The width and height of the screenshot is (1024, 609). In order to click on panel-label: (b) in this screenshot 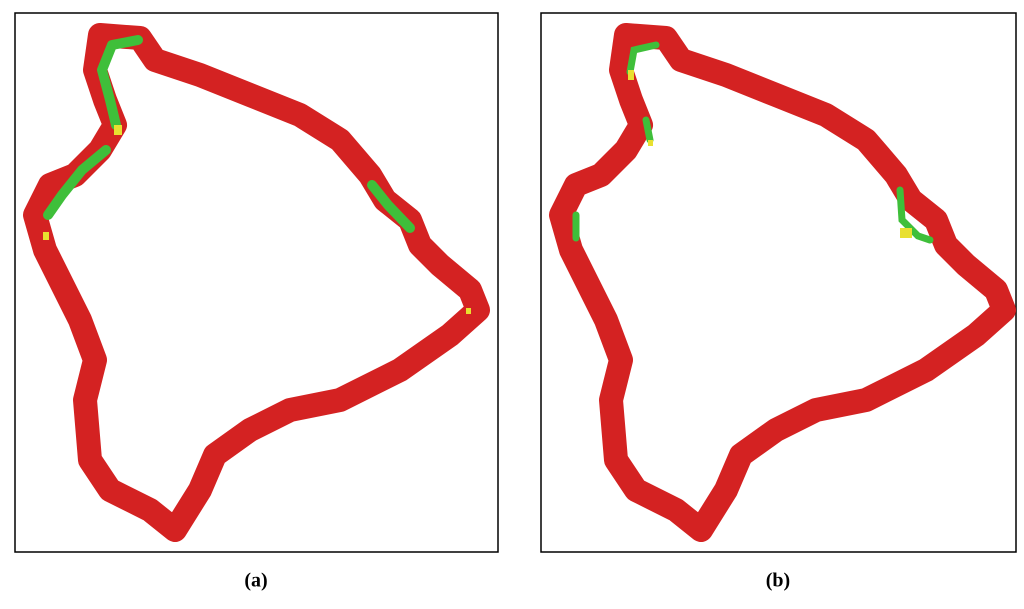, I will do `click(778, 581)`.